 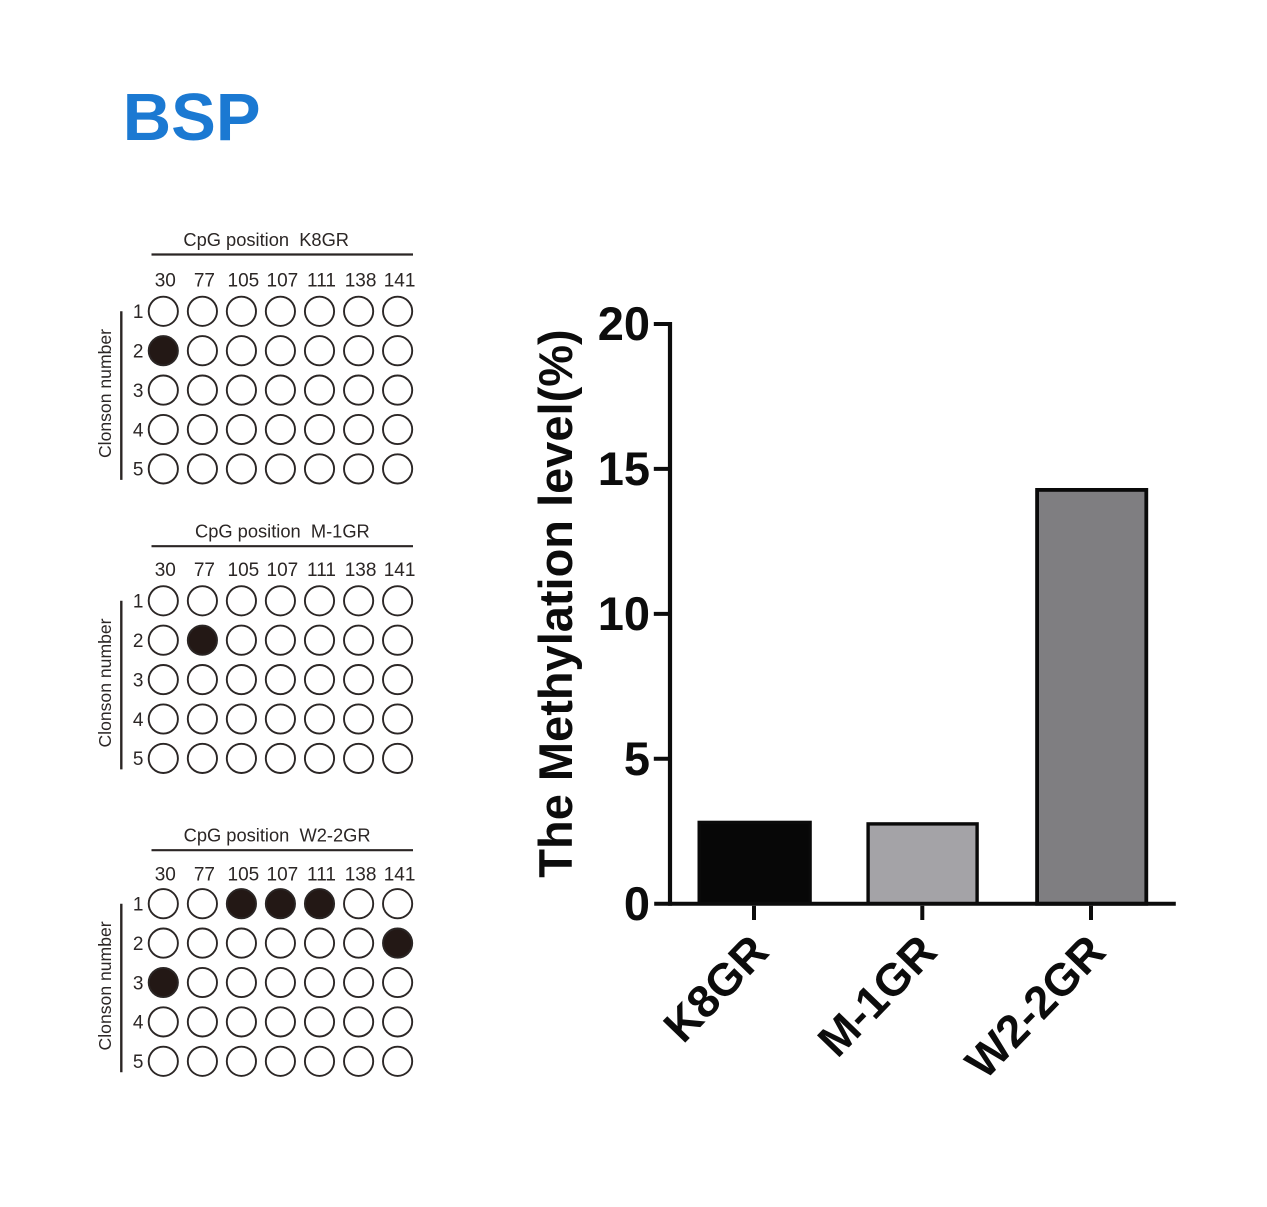 I want to click on svg-text: CpG position W2-2GR, so click(x=277, y=835).